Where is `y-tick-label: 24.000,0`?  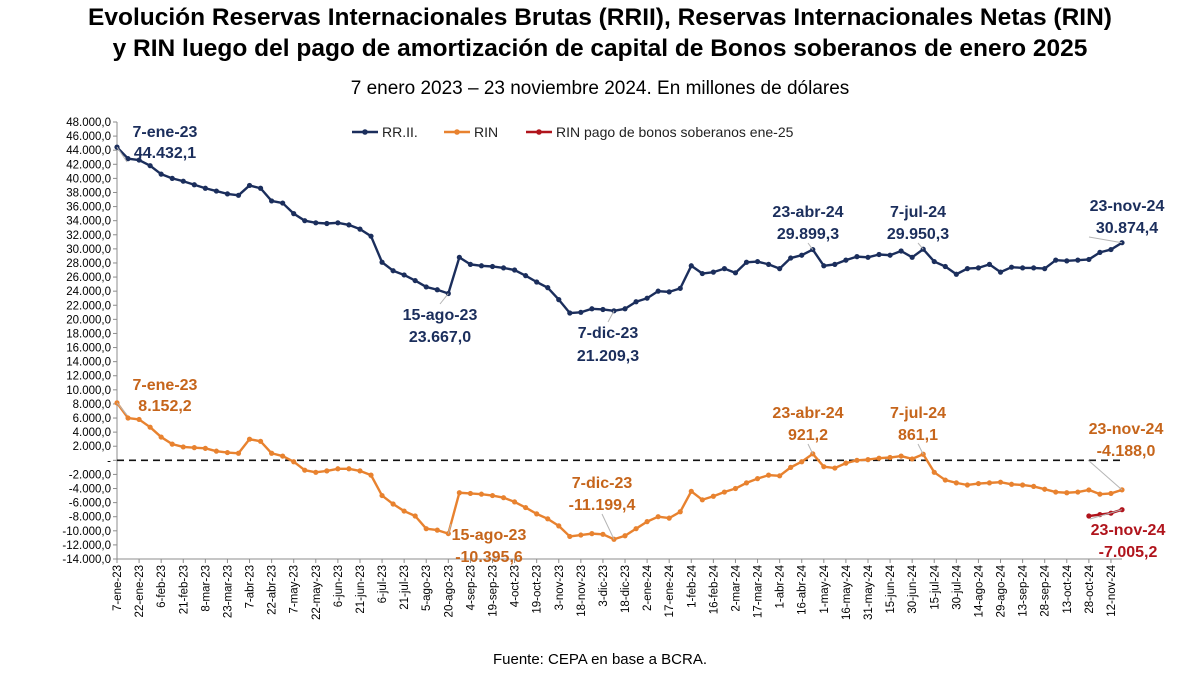 y-tick-label: 24.000,0 is located at coordinates (88, 292).